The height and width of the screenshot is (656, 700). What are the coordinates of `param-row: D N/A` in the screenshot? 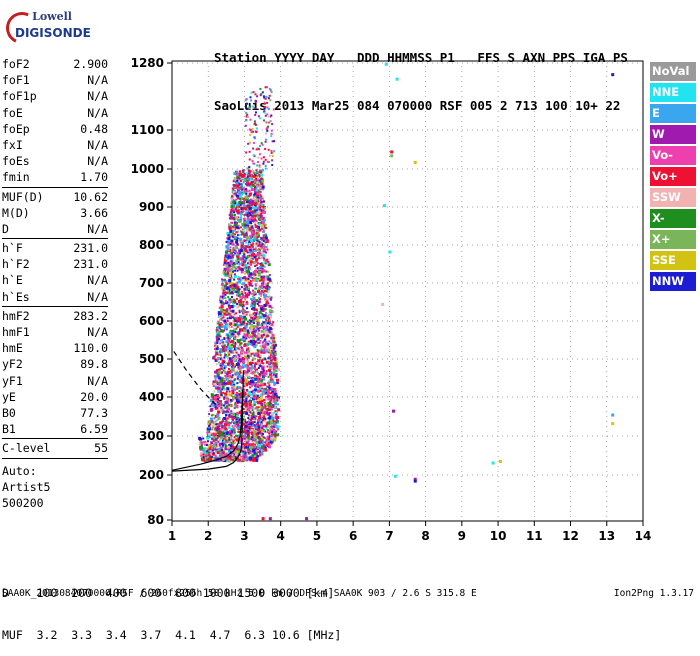 It's located at (55, 229).